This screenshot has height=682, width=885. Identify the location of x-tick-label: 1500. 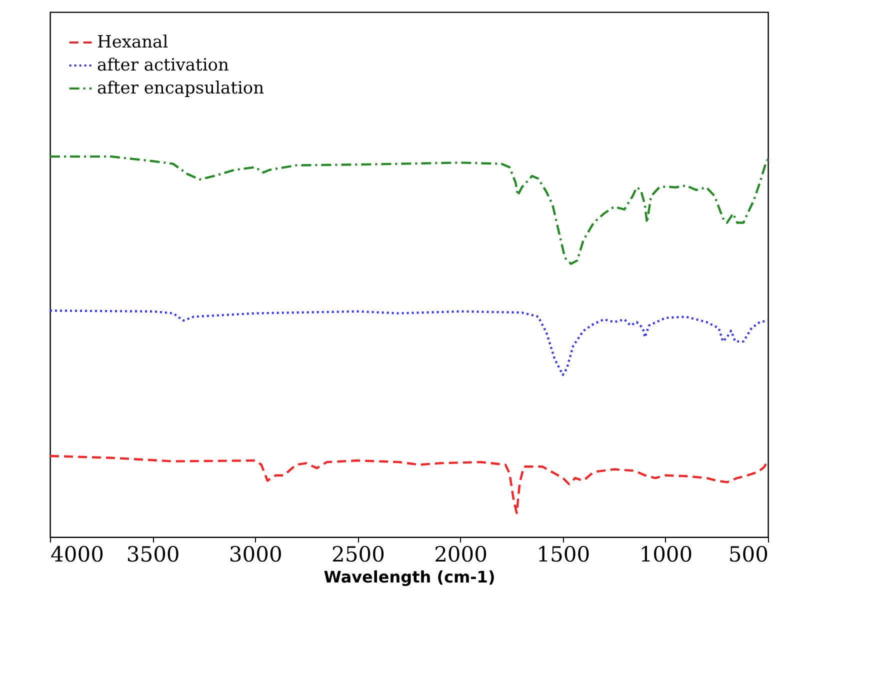
(563, 554).